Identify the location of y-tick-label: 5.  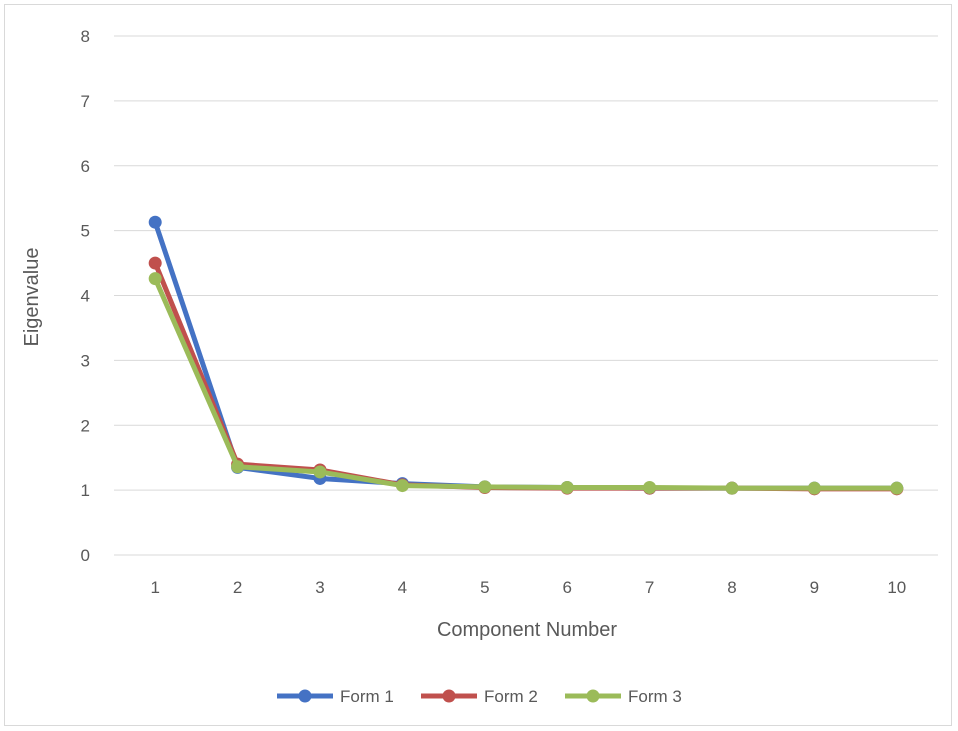
(85, 231).